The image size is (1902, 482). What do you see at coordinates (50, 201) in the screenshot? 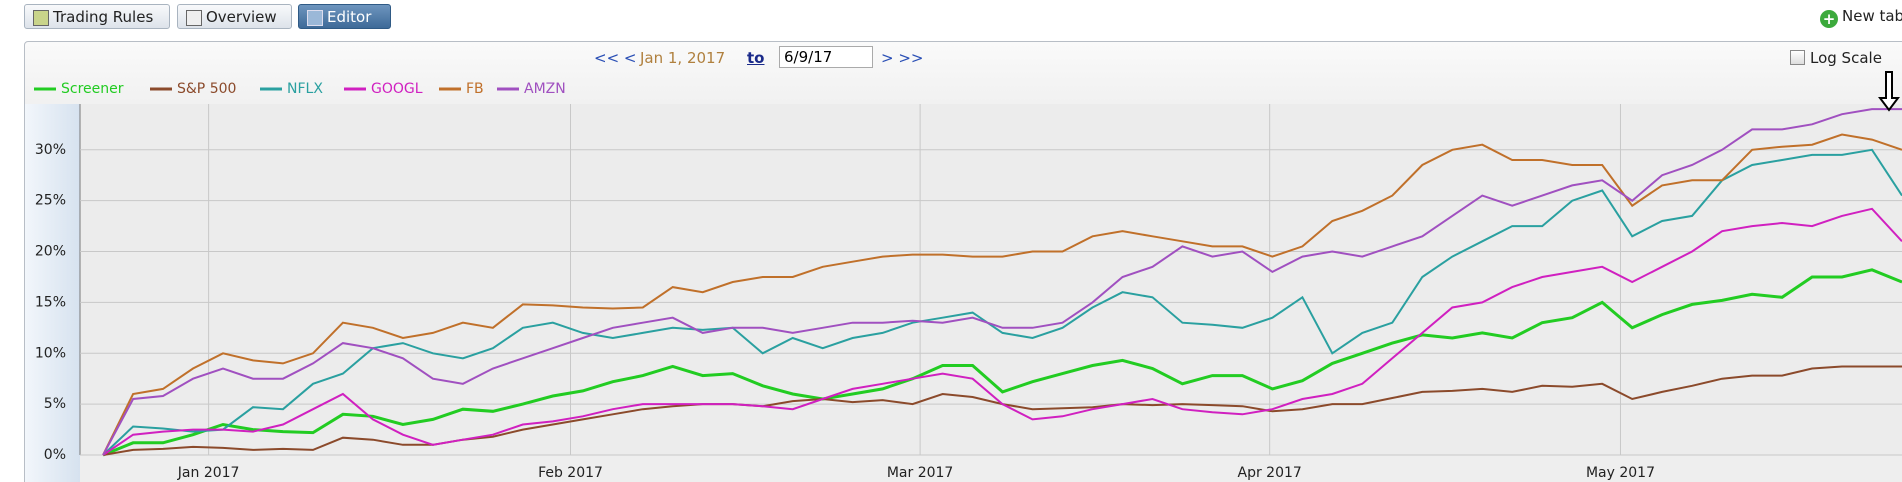
I see `y-tick-label: 25%` at bounding box center [50, 201].